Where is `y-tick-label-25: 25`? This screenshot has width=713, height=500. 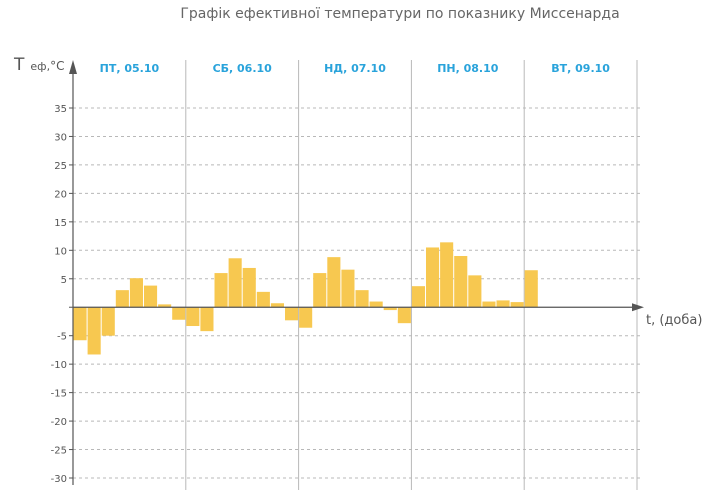 y-tick-label-25: 25 is located at coordinates (60, 166).